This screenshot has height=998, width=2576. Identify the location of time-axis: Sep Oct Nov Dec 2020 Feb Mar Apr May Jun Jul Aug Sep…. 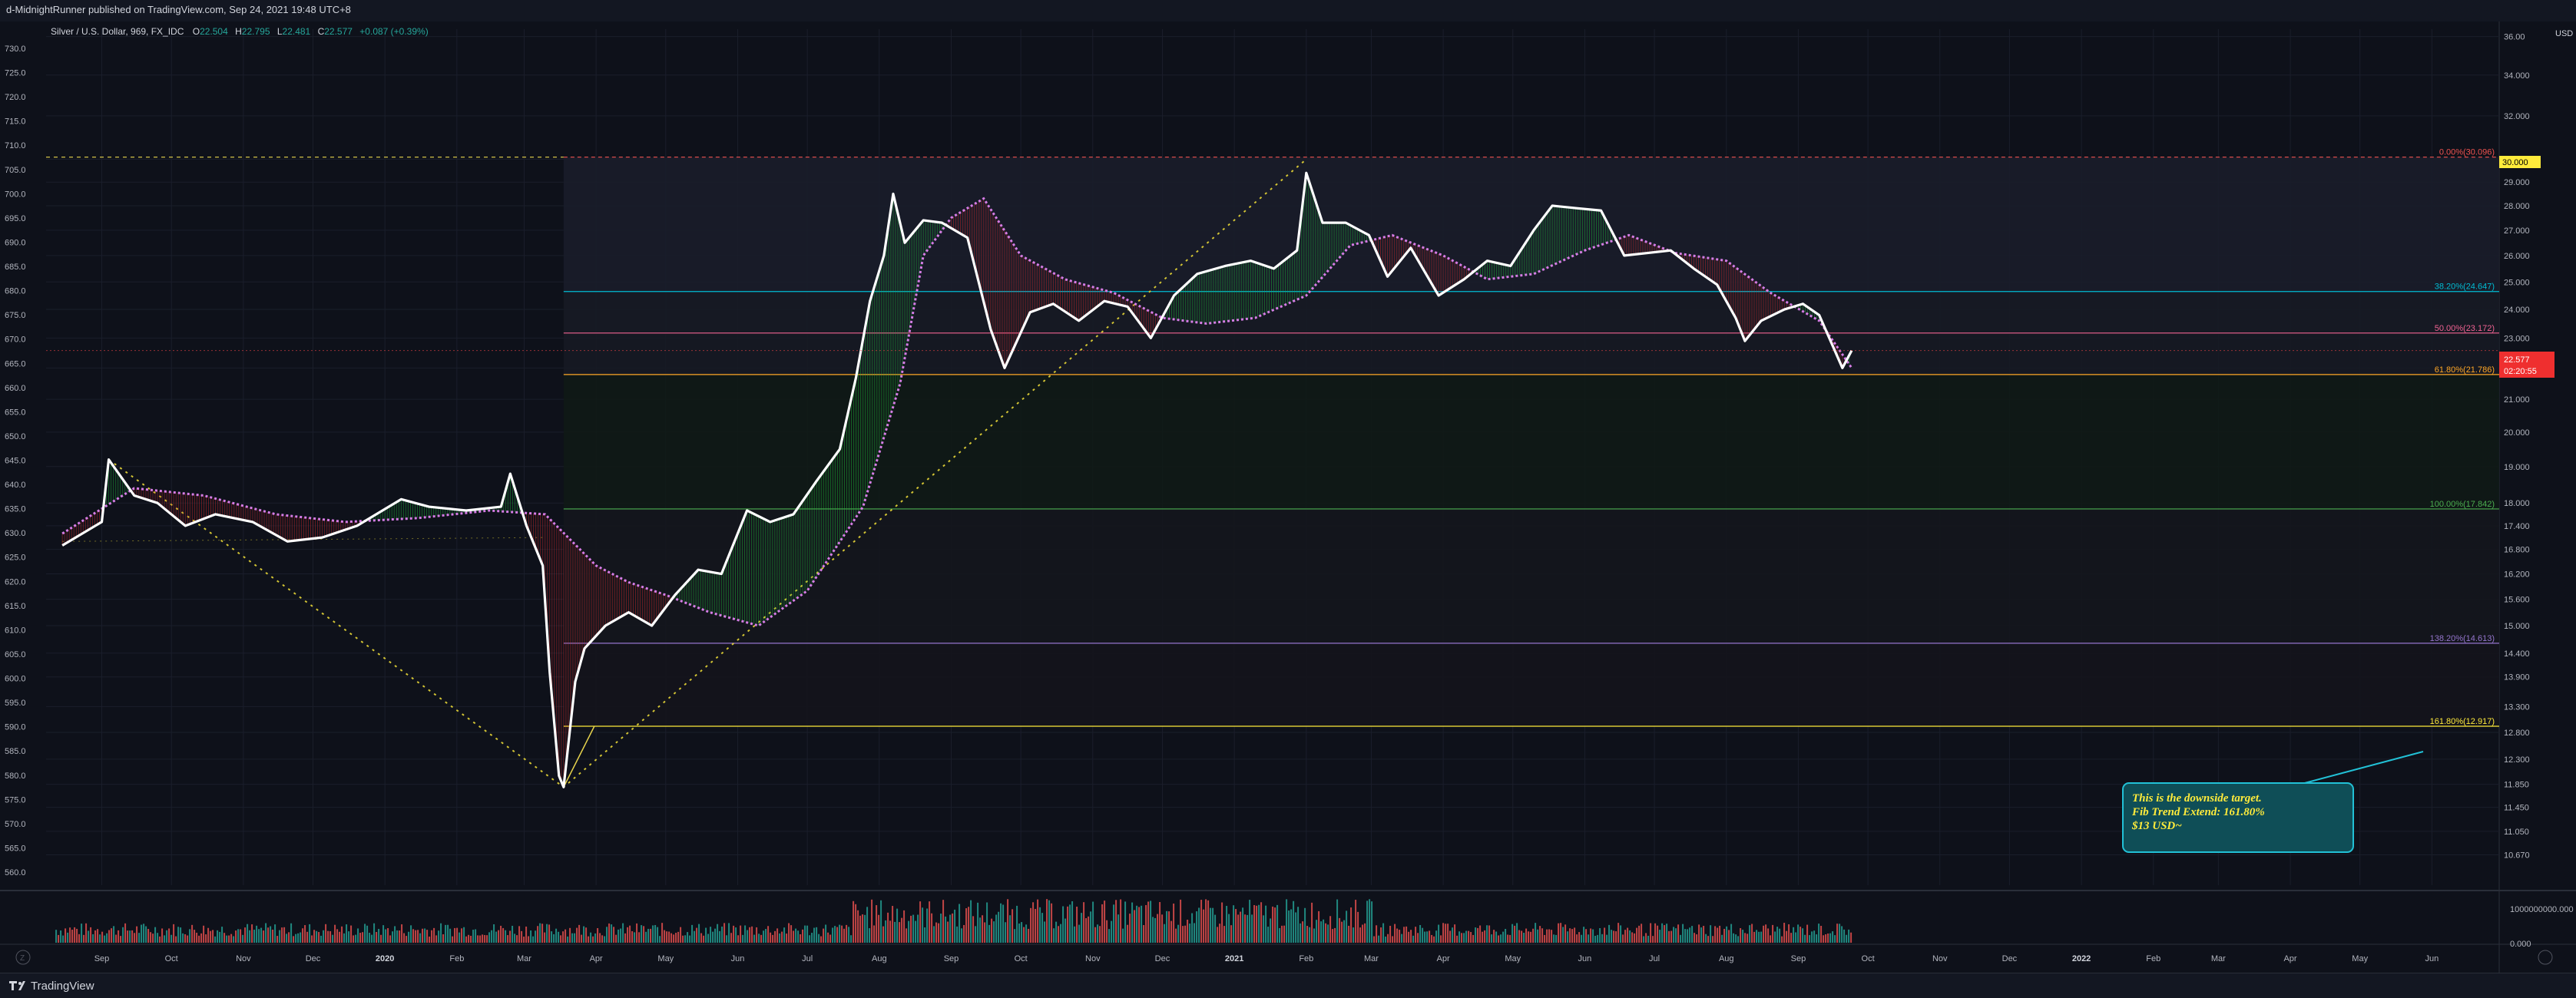
(1266, 958).